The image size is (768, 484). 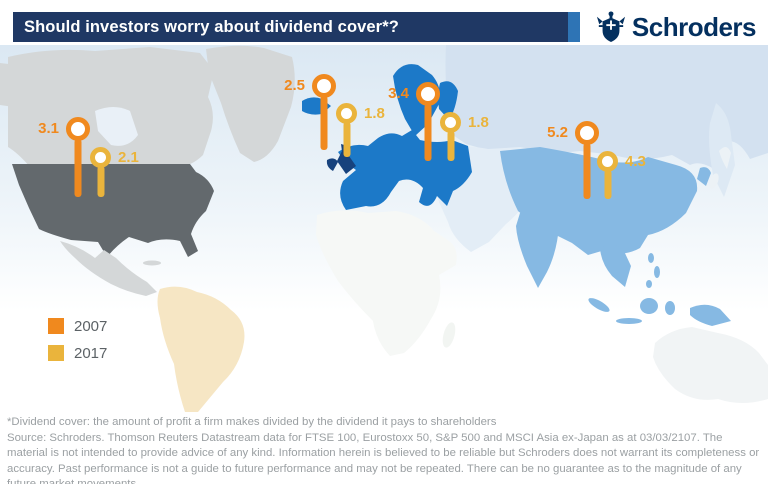 I want to click on region-china-india, so click(x=599, y=217).